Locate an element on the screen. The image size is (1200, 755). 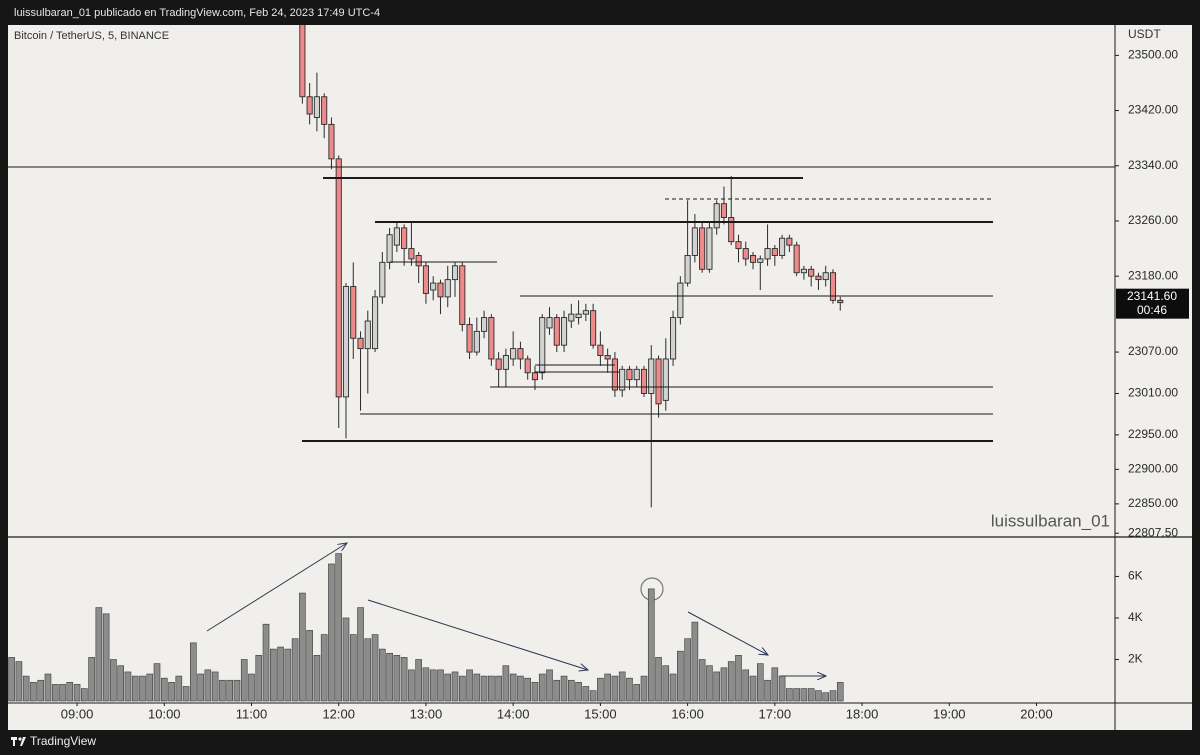
axis-unit: USDT is located at coordinates (1144, 34).